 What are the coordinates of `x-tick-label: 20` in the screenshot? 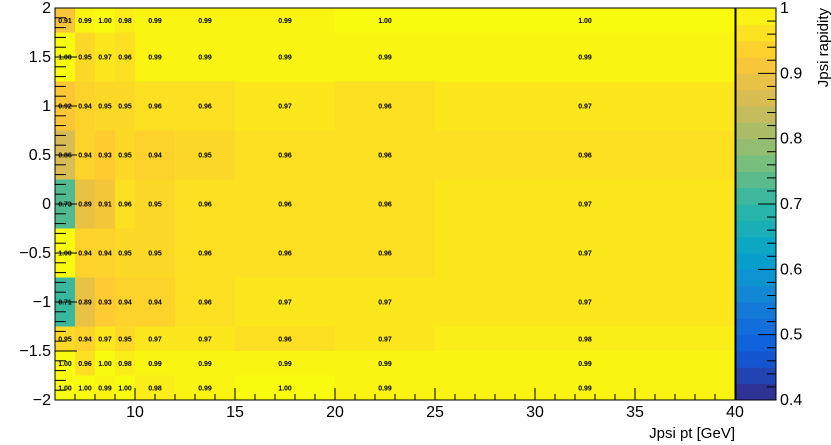 It's located at (335, 412).